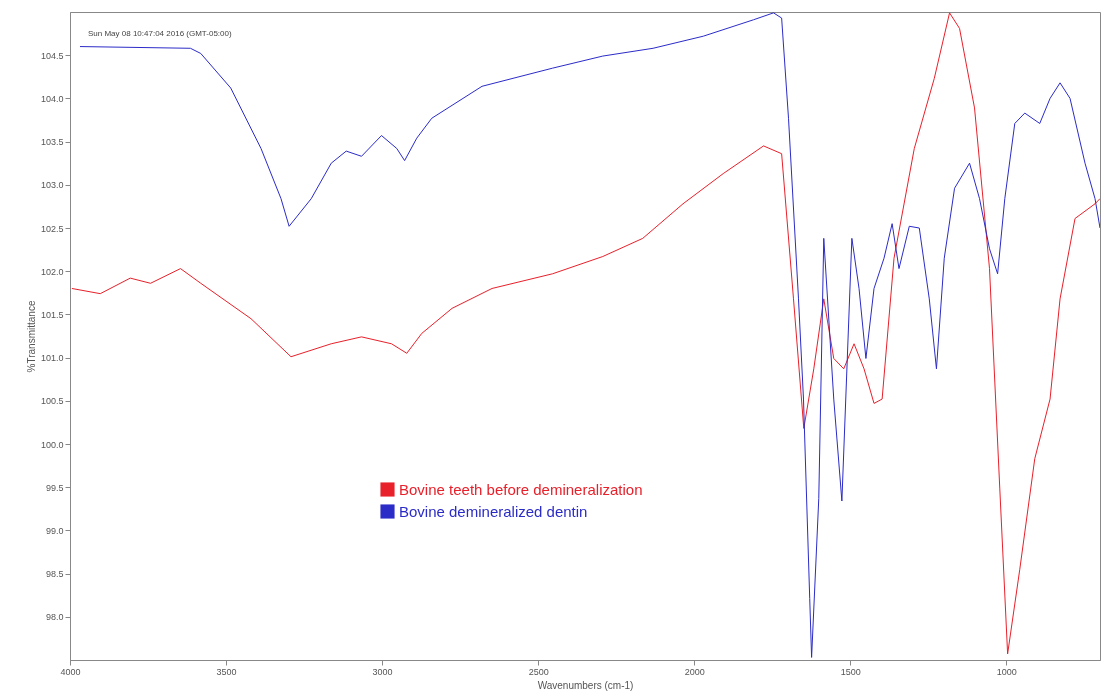 The image size is (1103, 692). I want to click on x-tick-label: 1000, so click(1006, 671).